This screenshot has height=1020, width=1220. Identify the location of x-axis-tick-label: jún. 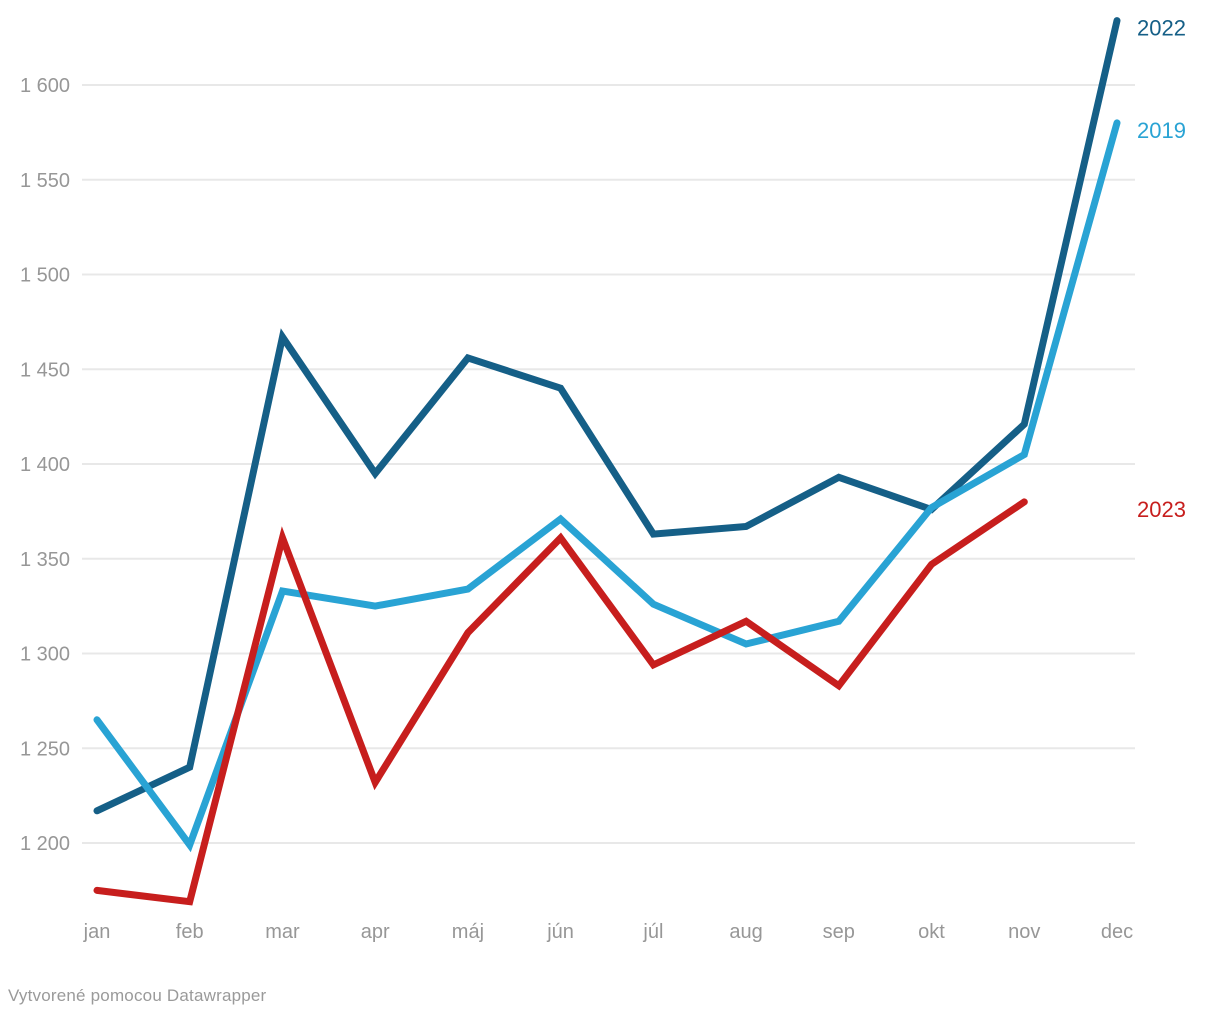
(560, 932).